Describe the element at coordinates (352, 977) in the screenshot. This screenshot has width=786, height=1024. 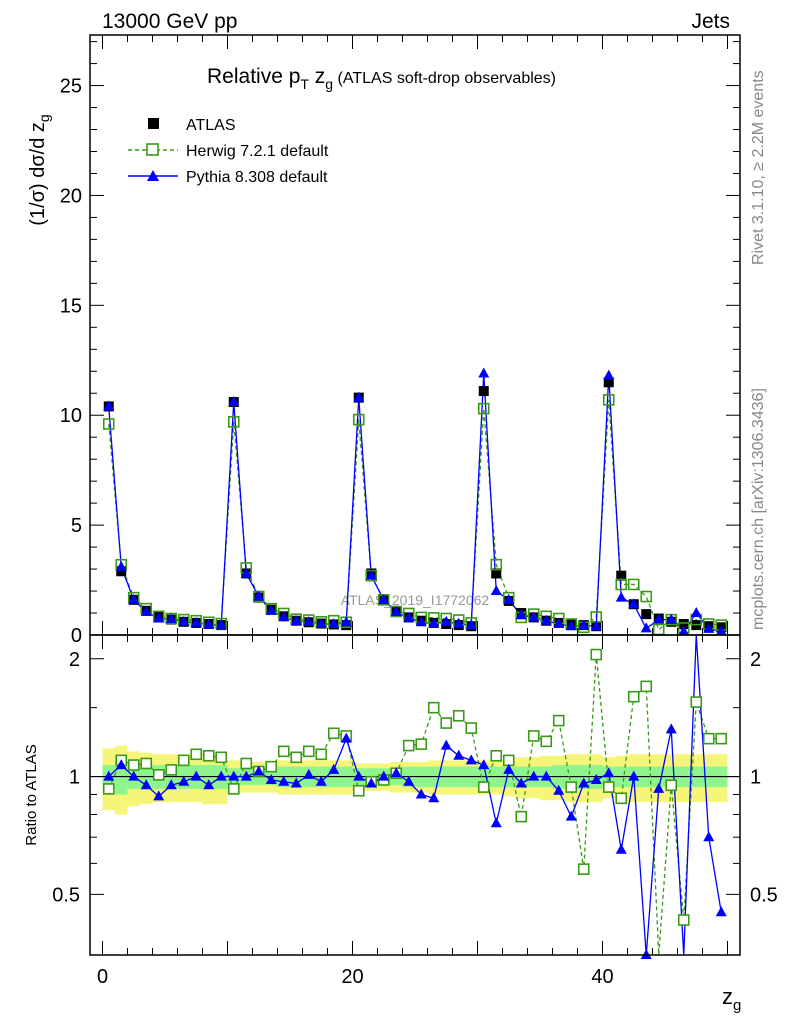
I see `xtick-label: 20` at that location.